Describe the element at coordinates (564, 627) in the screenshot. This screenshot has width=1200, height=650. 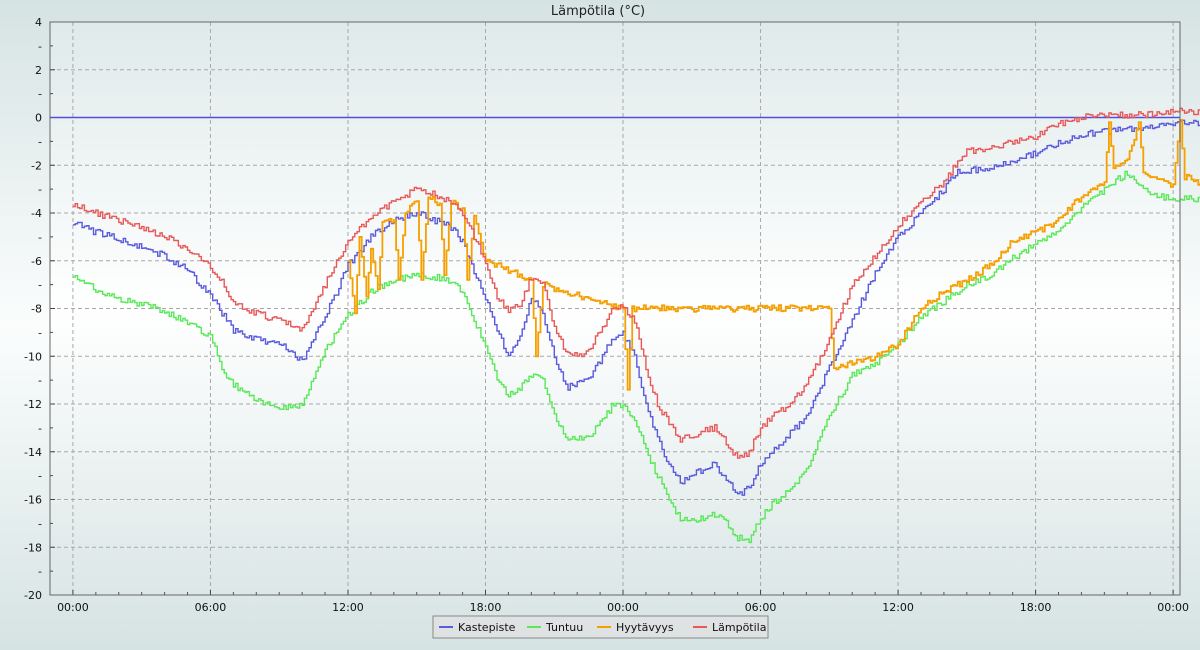
I see `legend-label: Tuntuu` at that location.